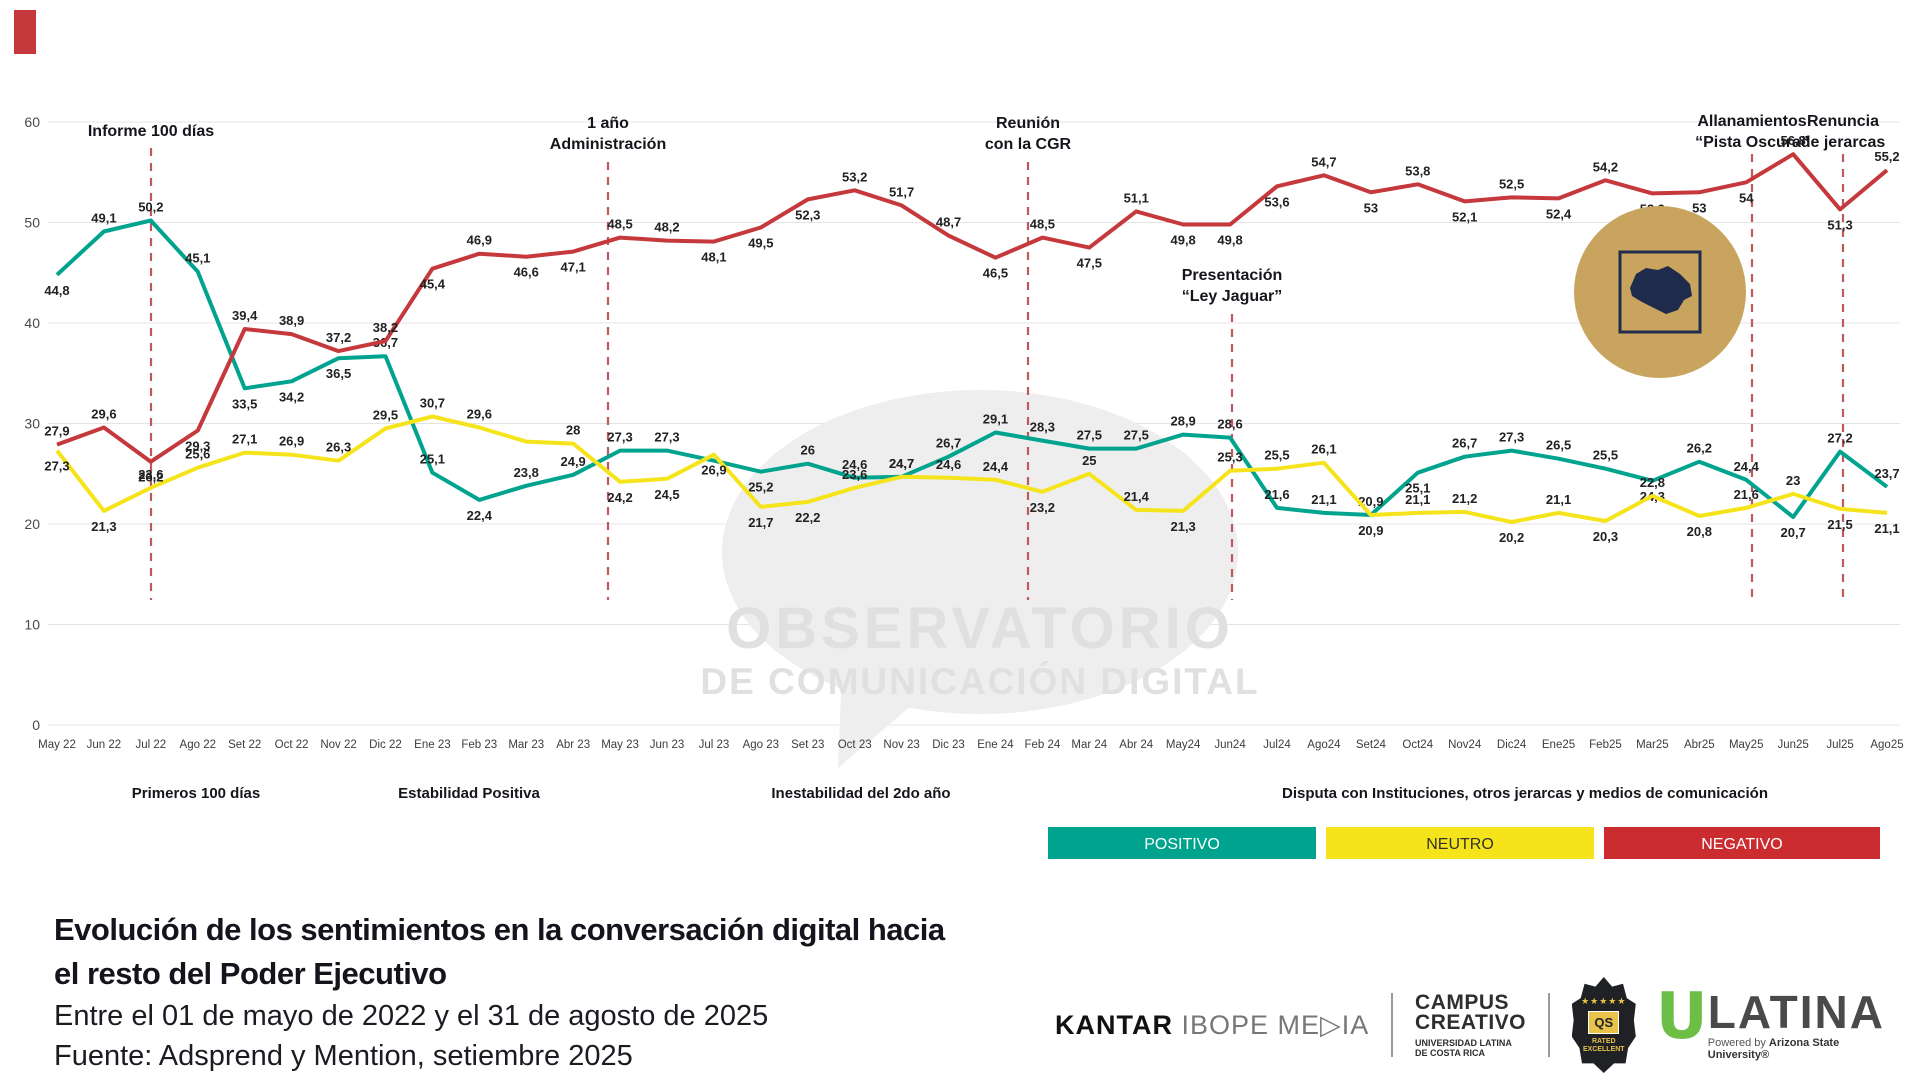 This screenshot has height=1080, width=1920. Describe the element at coordinates (1660, 292) in the screenshot. I see `costa-rica-map-badge-icon` at that location.